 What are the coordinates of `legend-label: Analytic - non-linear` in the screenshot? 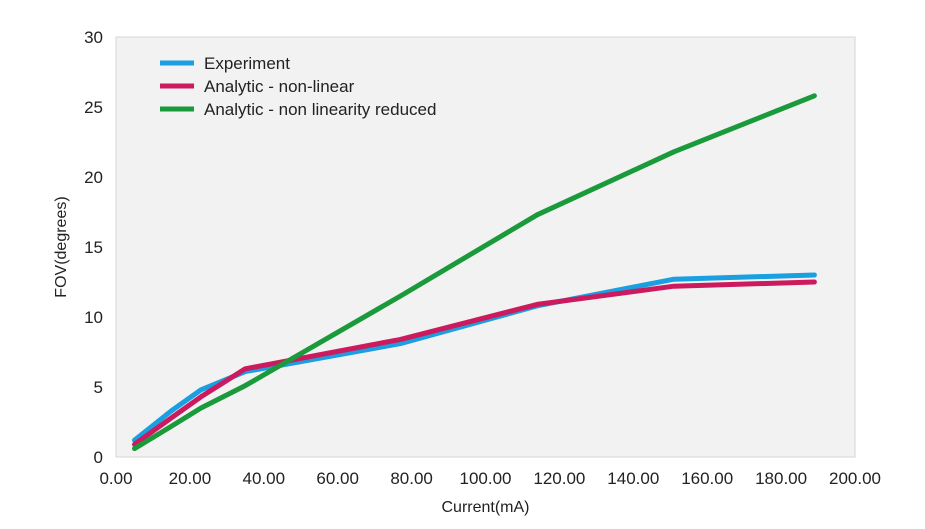 It's located at (279, 86).